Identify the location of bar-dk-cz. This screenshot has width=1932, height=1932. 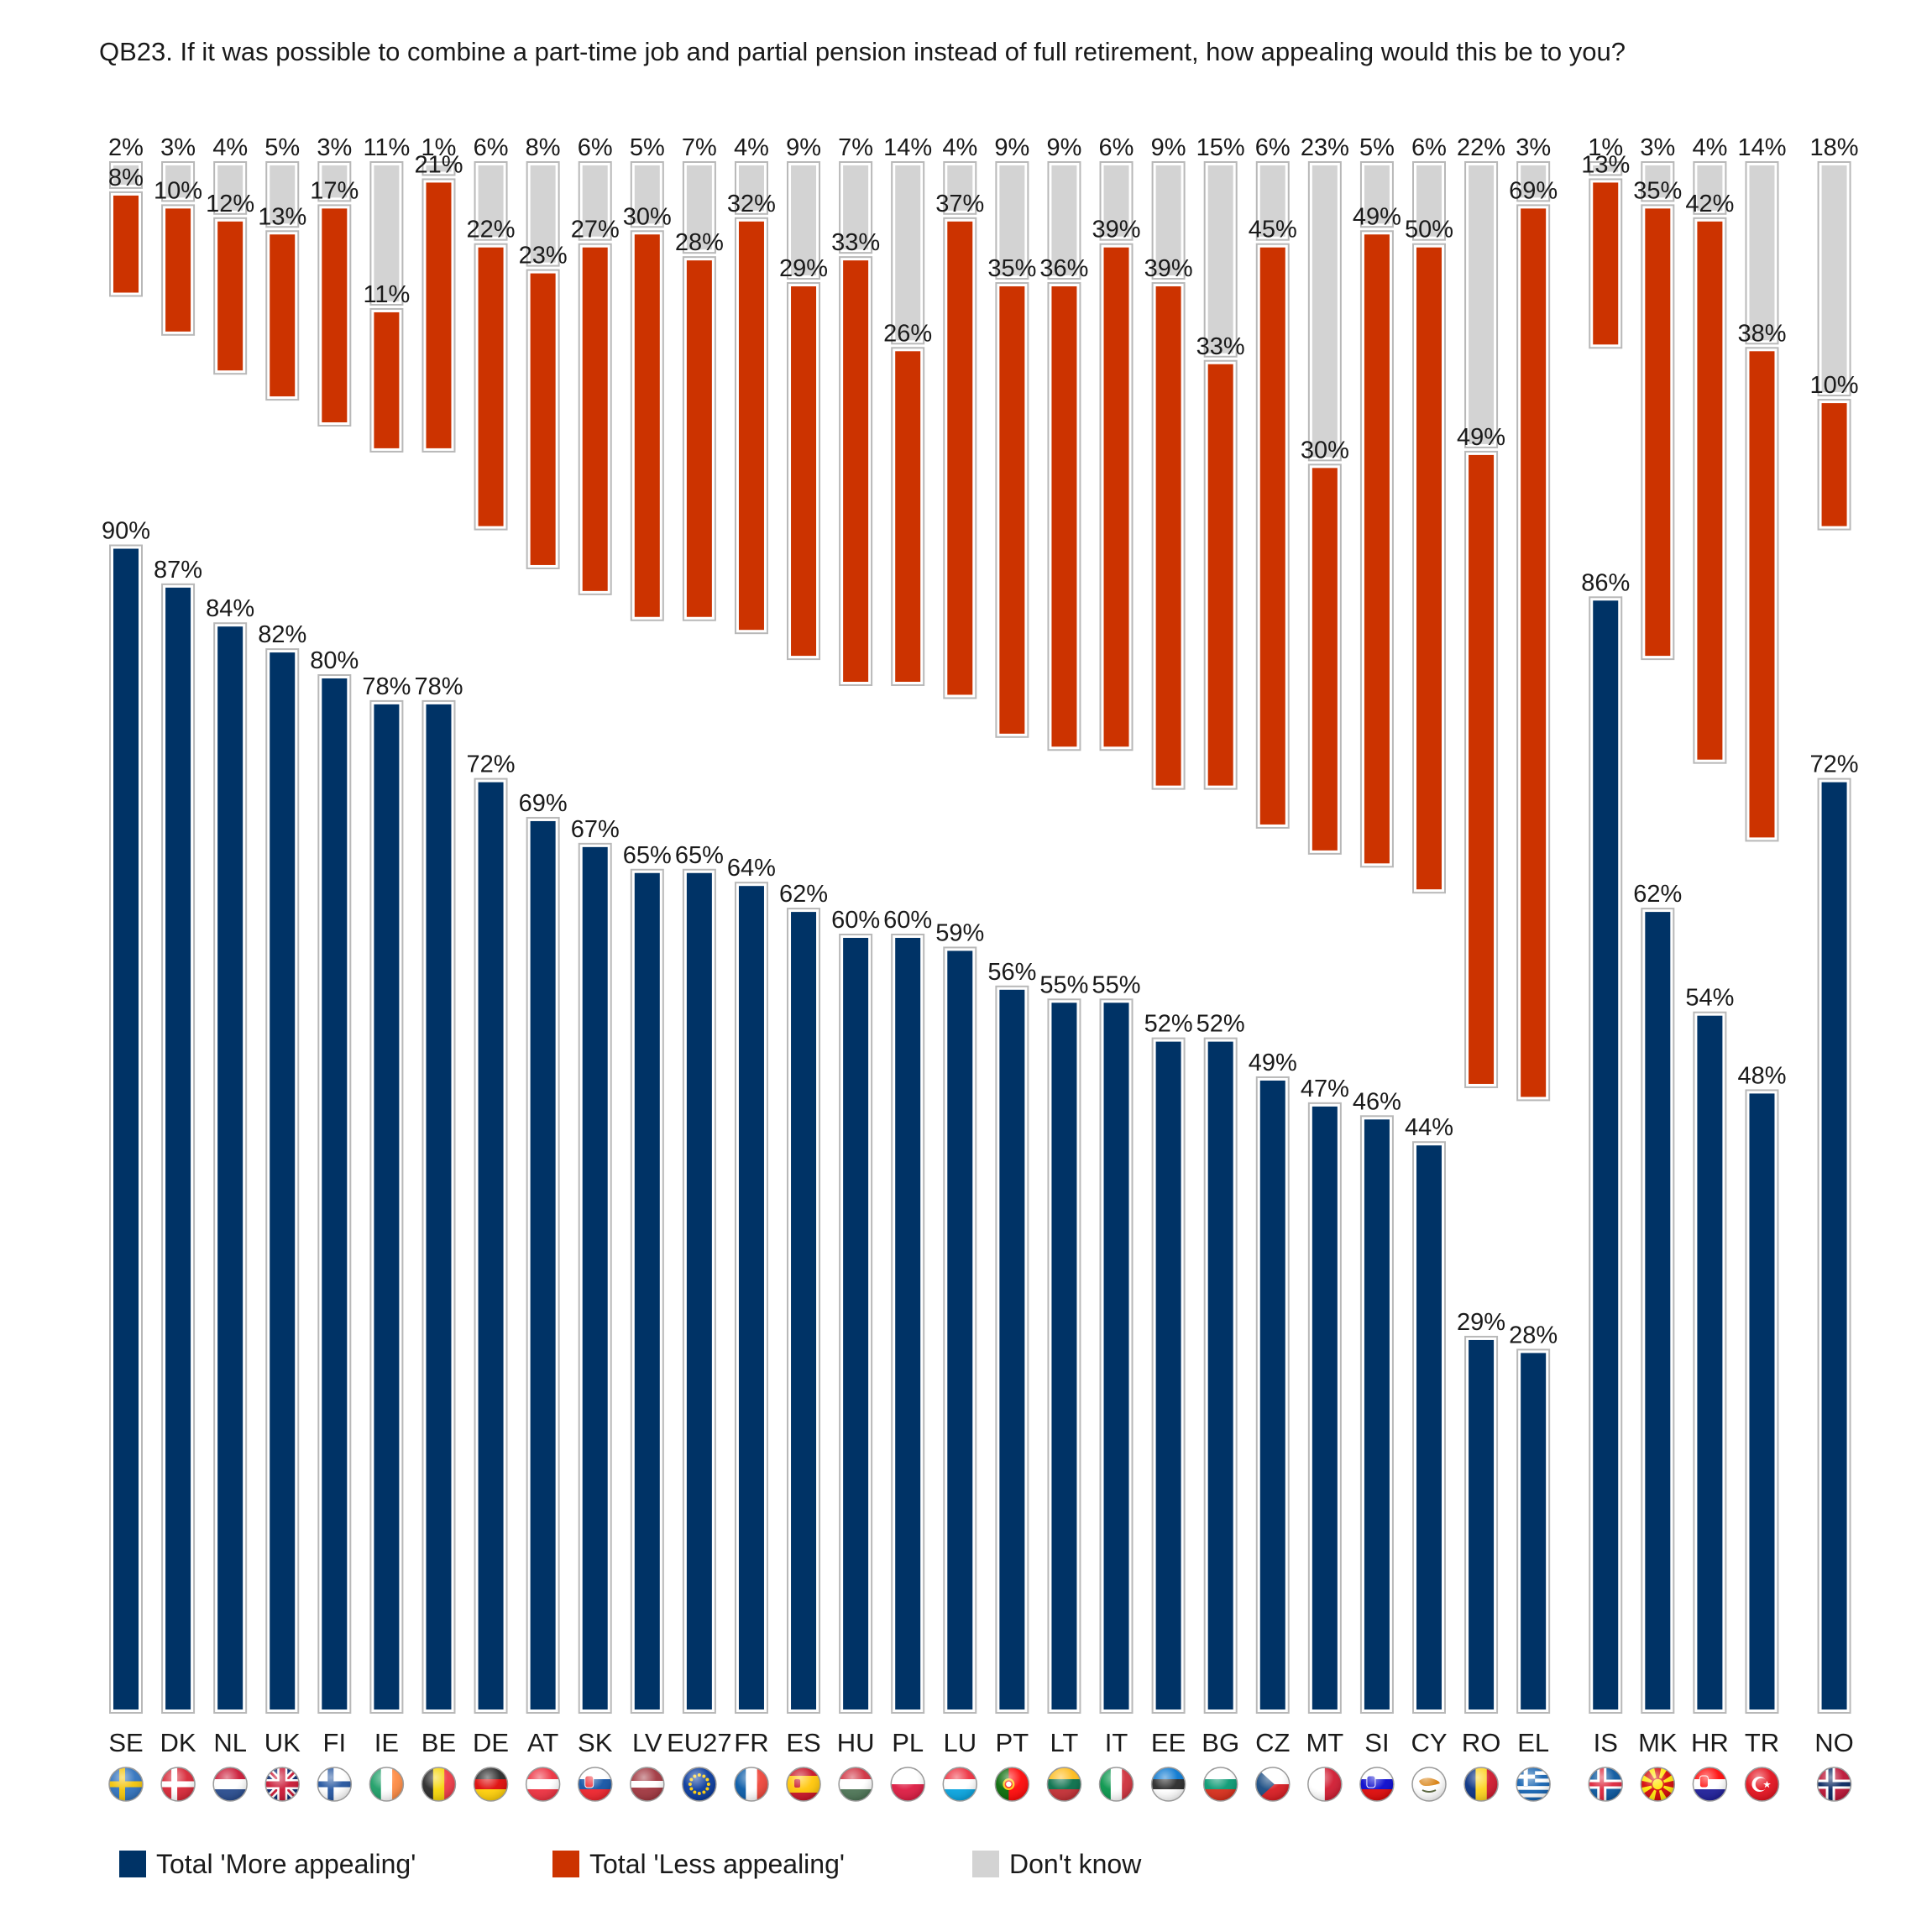
(1273, 201).